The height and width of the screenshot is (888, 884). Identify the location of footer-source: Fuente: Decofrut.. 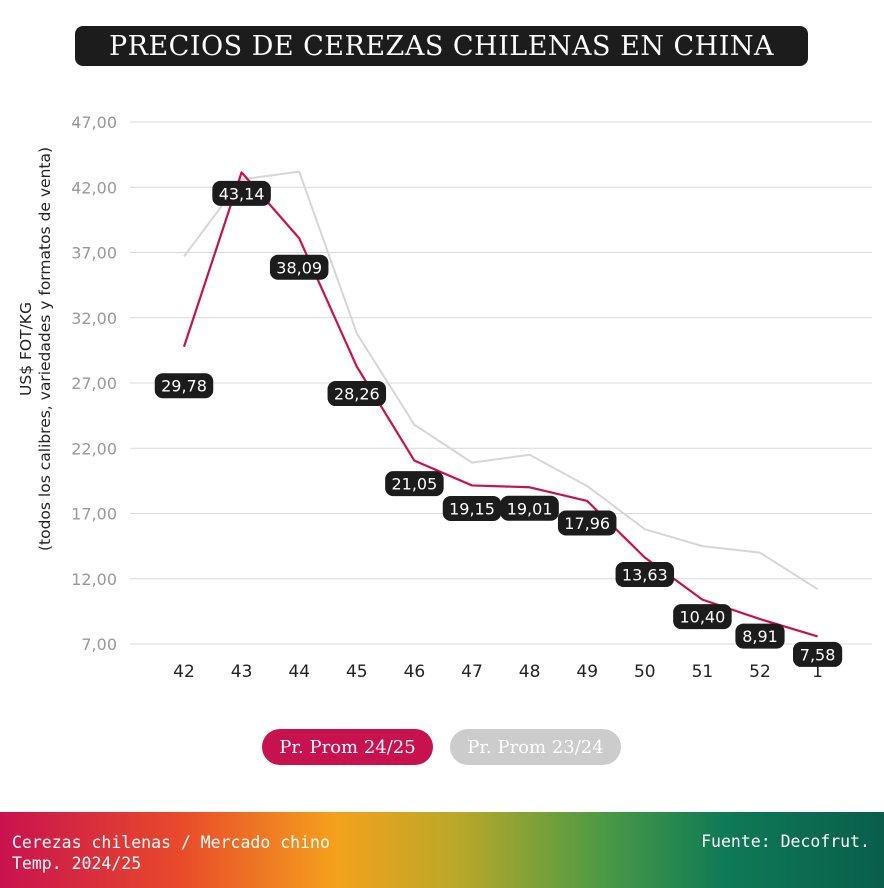
(785, 841).